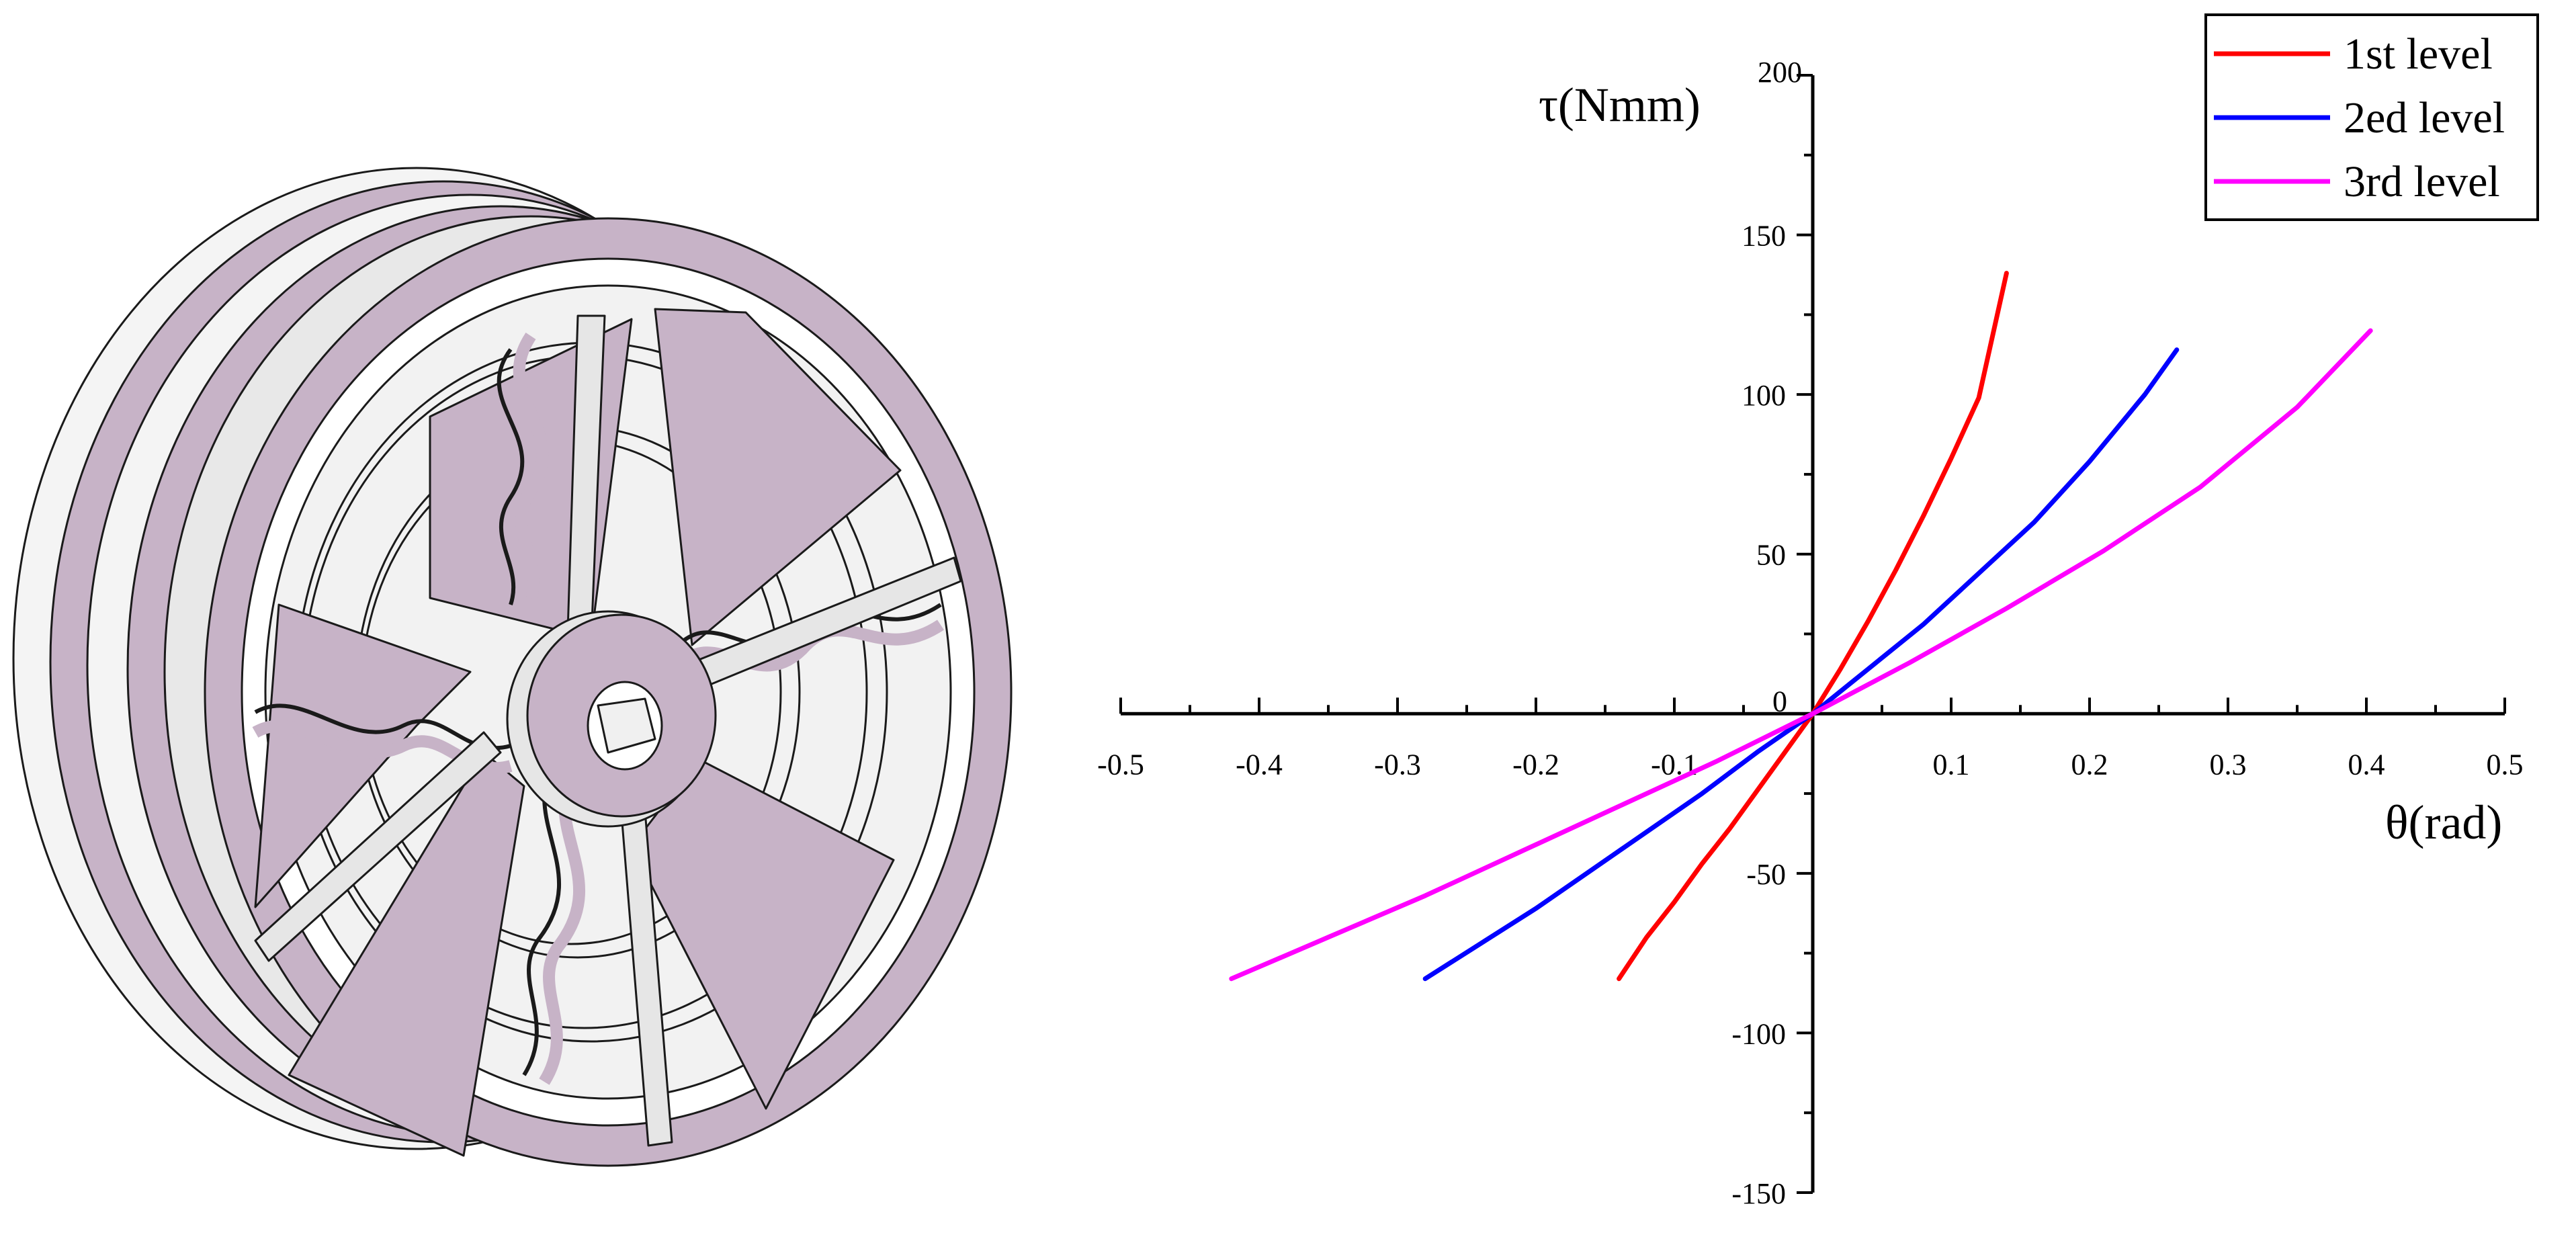 This screenshot has height=1245, width=2576. I want to click on y-axis-label: τ(Nmm), so click(1620, 105).